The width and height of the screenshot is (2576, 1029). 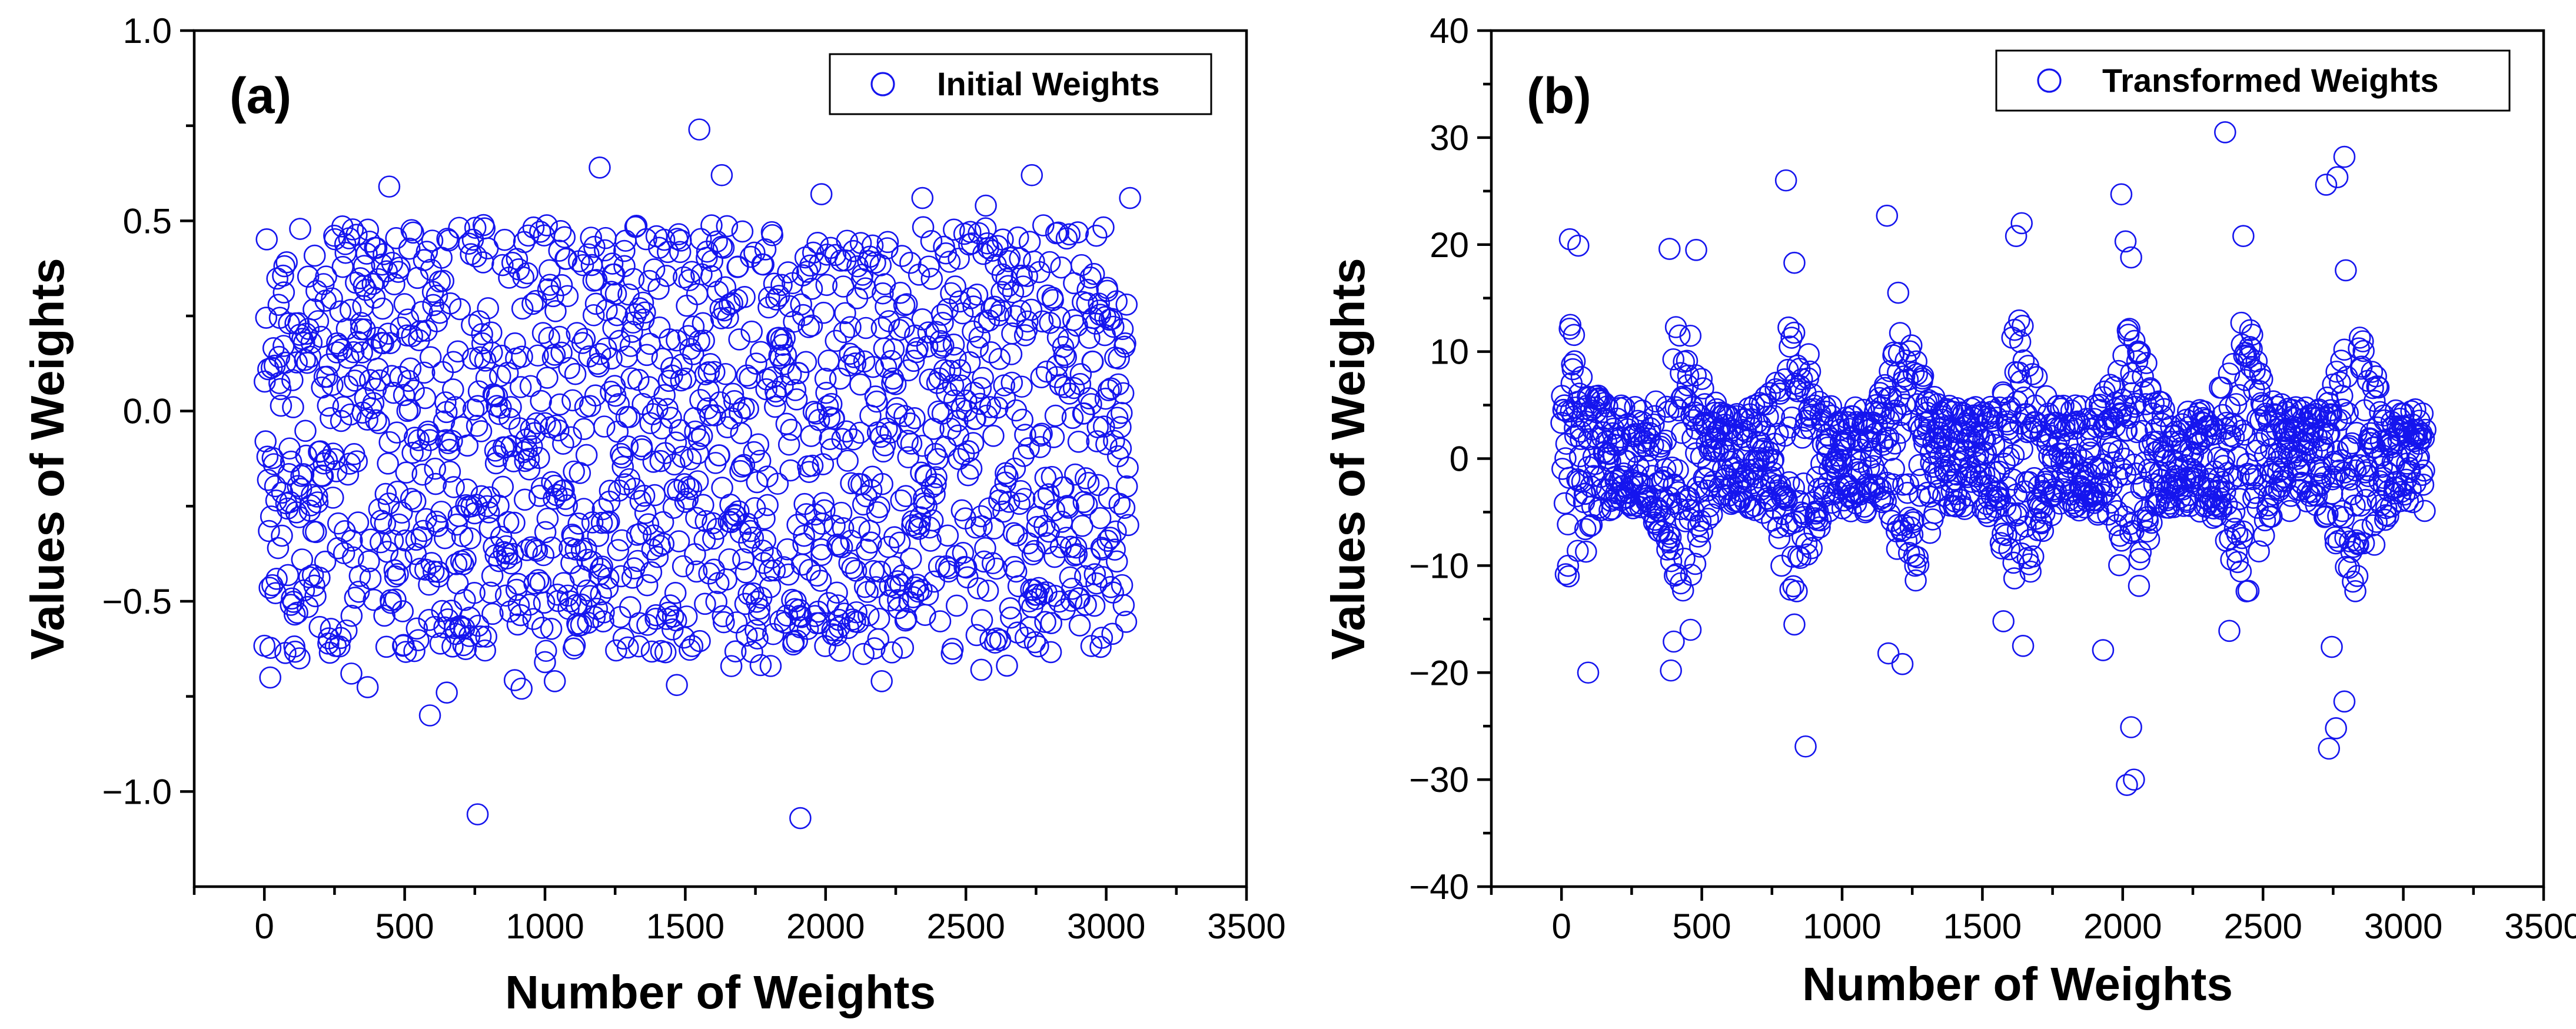 I want to click on x-tick-label: 2000, so click(x=825, y=927).